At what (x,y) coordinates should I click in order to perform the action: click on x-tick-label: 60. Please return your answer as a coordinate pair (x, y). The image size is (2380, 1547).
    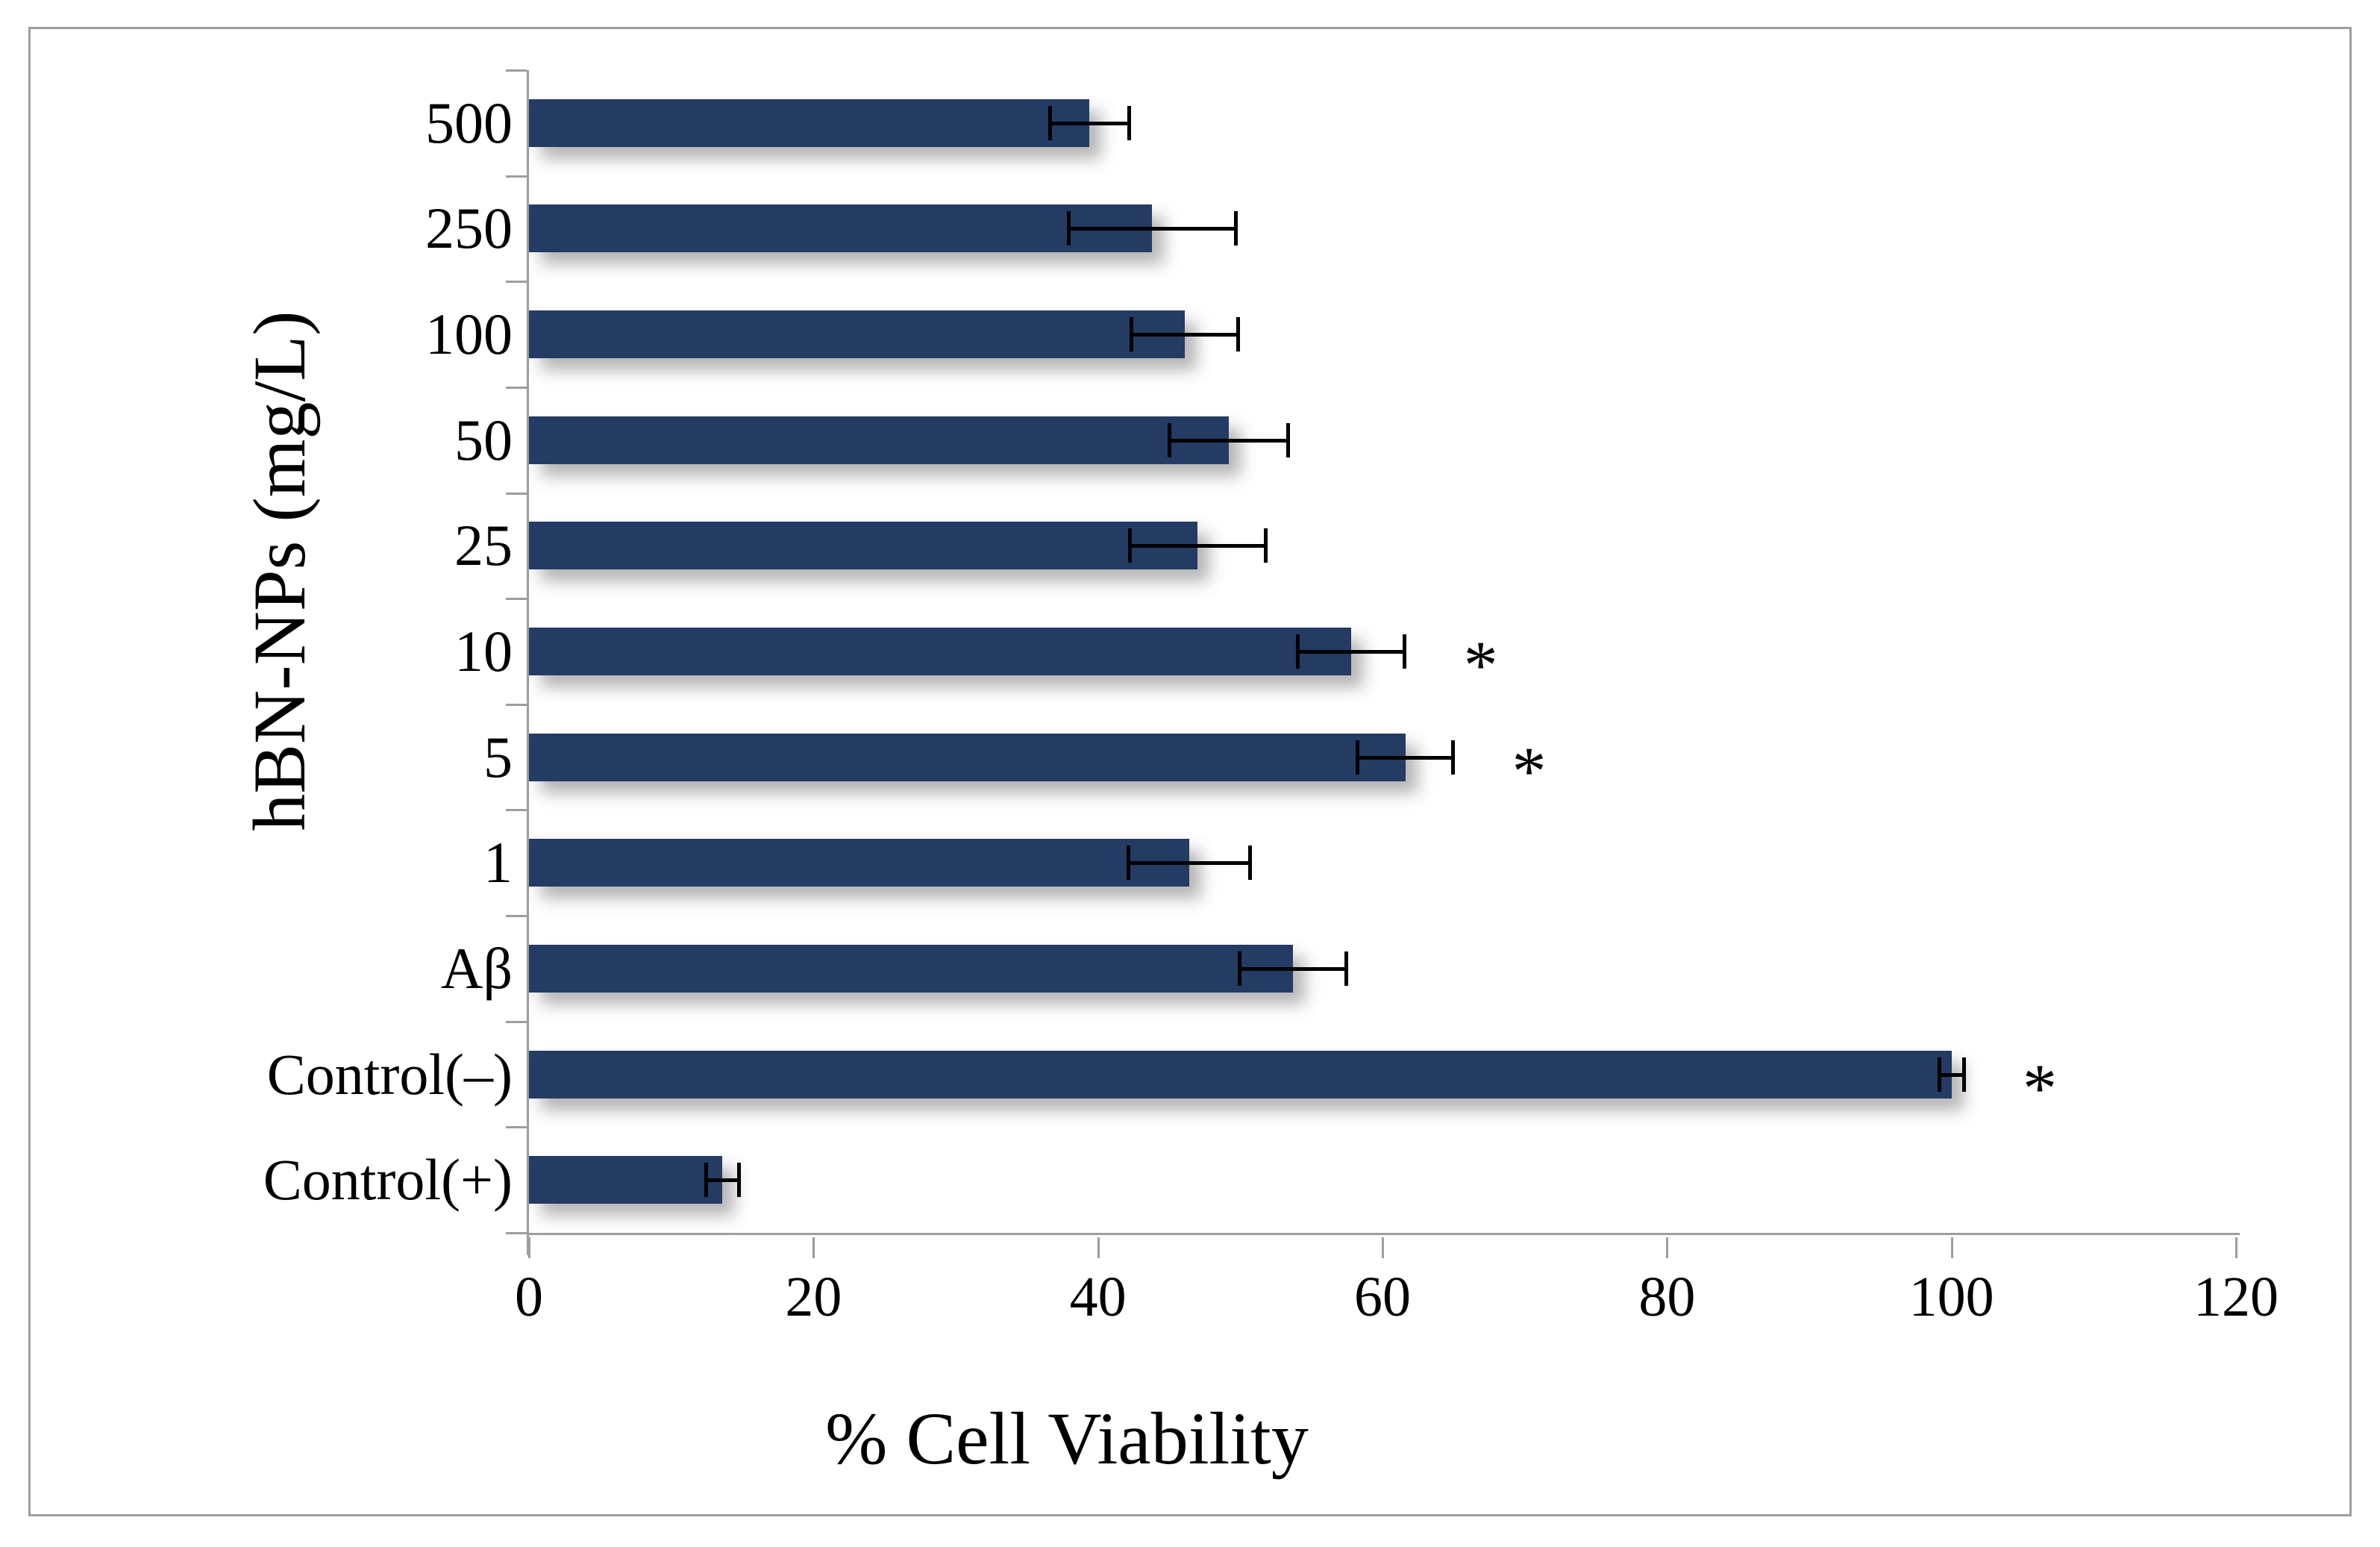
    Looking at the image, I should click on (1382, 1297).